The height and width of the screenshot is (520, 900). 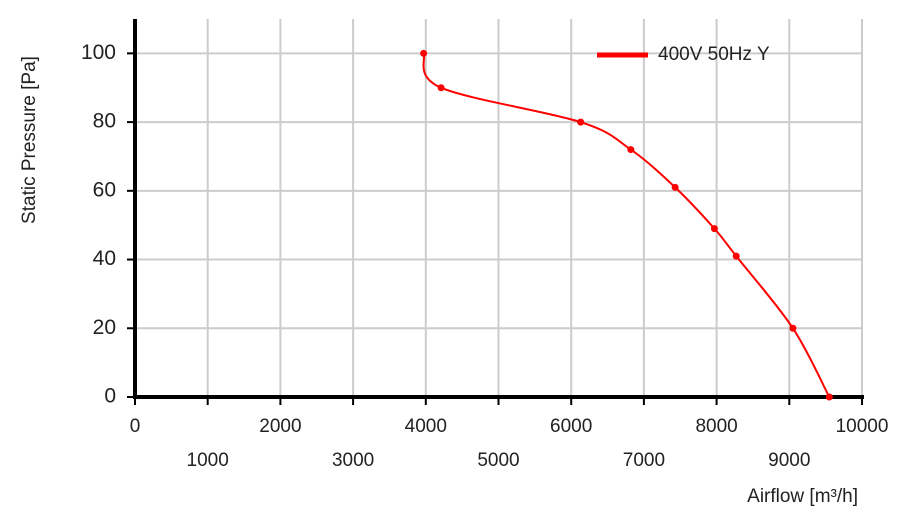 What do you see at coordinates (789, 460) in the screenshot?
I see `x-tick-label: 9000` at bounding box center [789, 460].